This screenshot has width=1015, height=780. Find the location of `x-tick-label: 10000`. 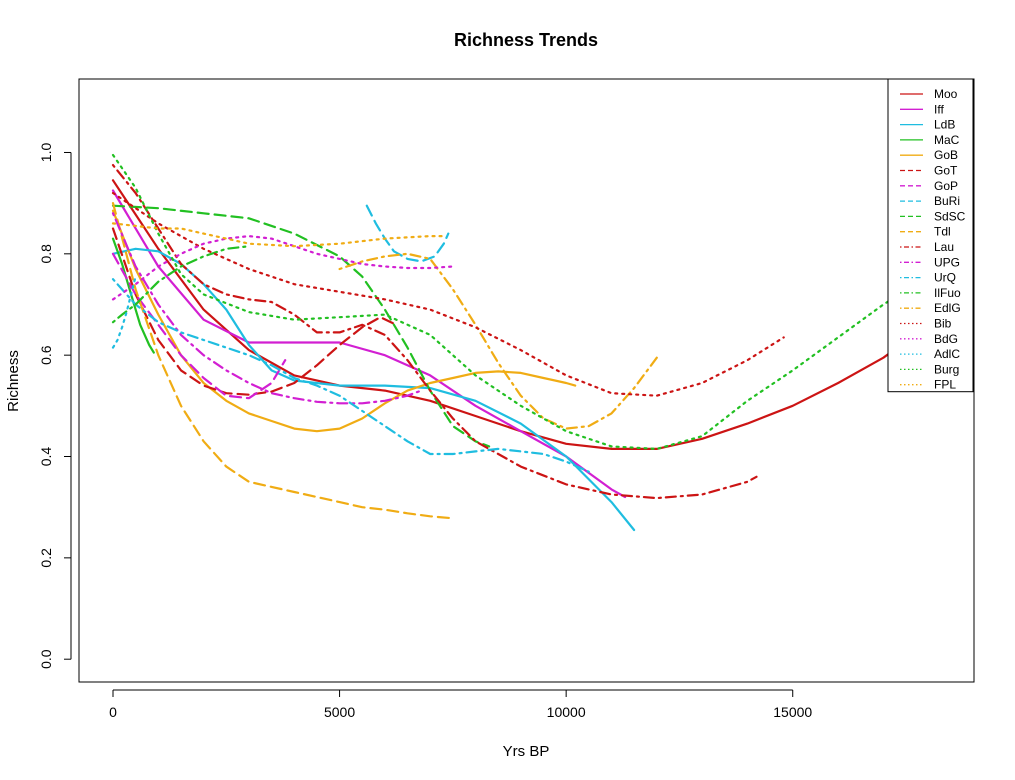

x-tick-label: 10000 is located at coordinates (566, 712).